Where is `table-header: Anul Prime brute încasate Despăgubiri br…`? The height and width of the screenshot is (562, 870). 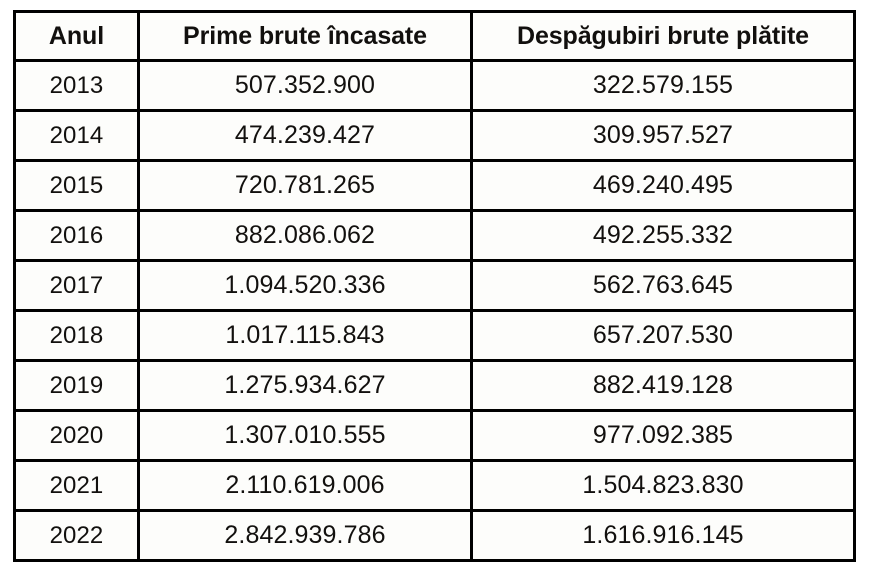 table-header: Anul Prime brute încasate Despăgubiri br… is located at coordinates (434, 36).